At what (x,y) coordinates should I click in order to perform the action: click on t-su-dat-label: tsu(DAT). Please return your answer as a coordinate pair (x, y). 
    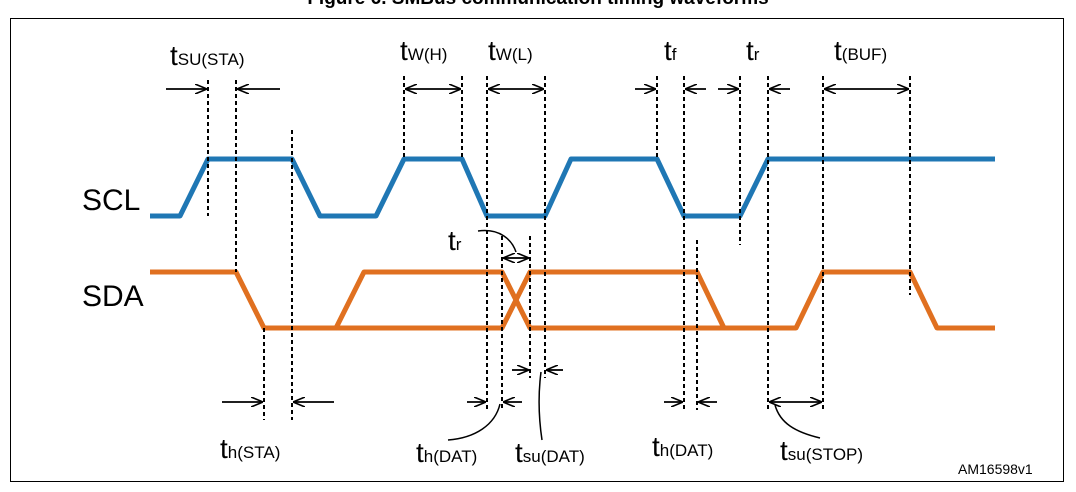
    Looking at the image, I should click on (550, 452).